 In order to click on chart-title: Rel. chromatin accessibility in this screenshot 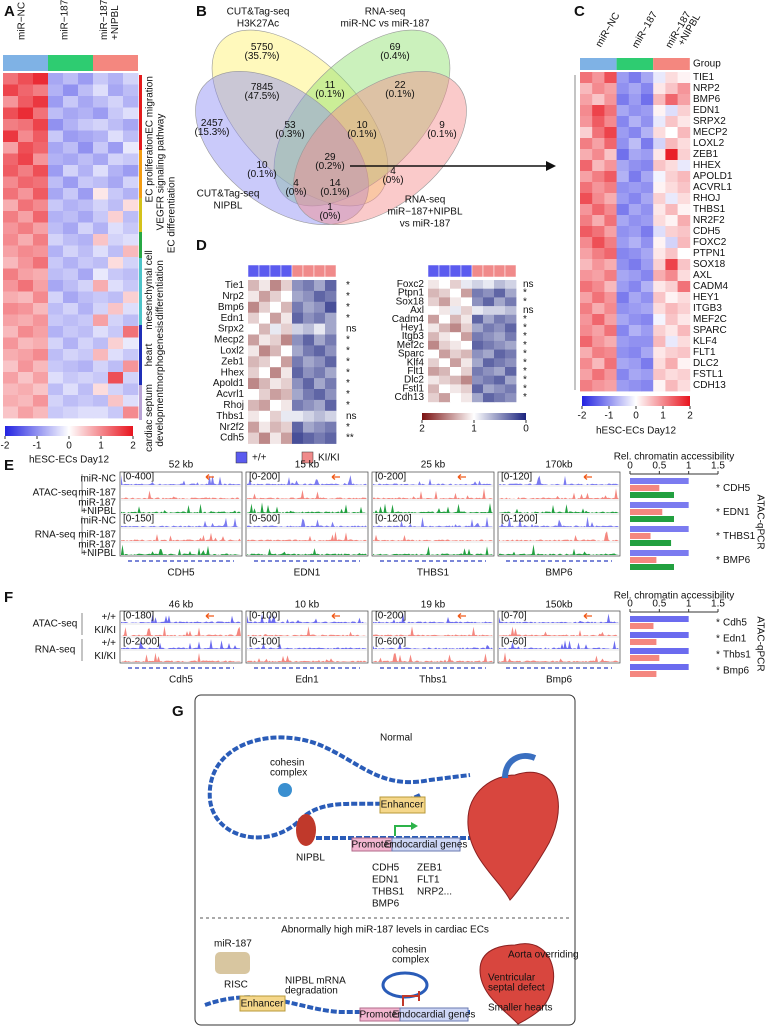, I will do `click(674, 457)`.